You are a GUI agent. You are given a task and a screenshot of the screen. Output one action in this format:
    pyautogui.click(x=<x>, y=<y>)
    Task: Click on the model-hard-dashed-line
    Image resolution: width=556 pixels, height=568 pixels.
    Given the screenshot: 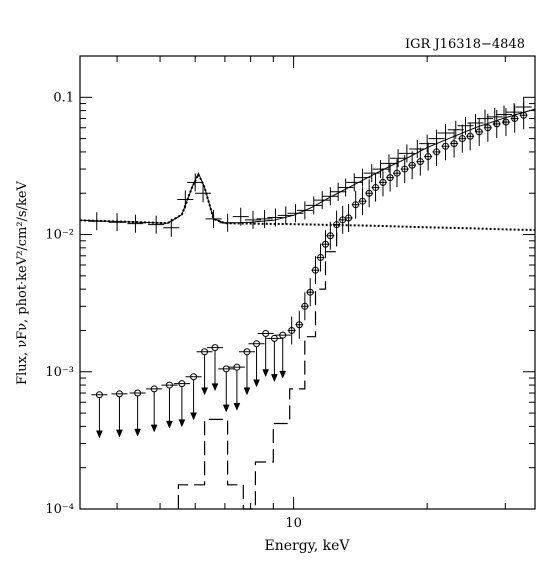 What is the action you would take?
    pyautogui.click(x=257, y=370)
    